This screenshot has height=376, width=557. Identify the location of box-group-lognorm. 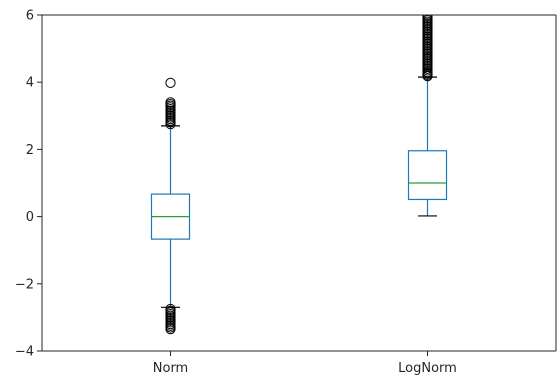
(427, 116).